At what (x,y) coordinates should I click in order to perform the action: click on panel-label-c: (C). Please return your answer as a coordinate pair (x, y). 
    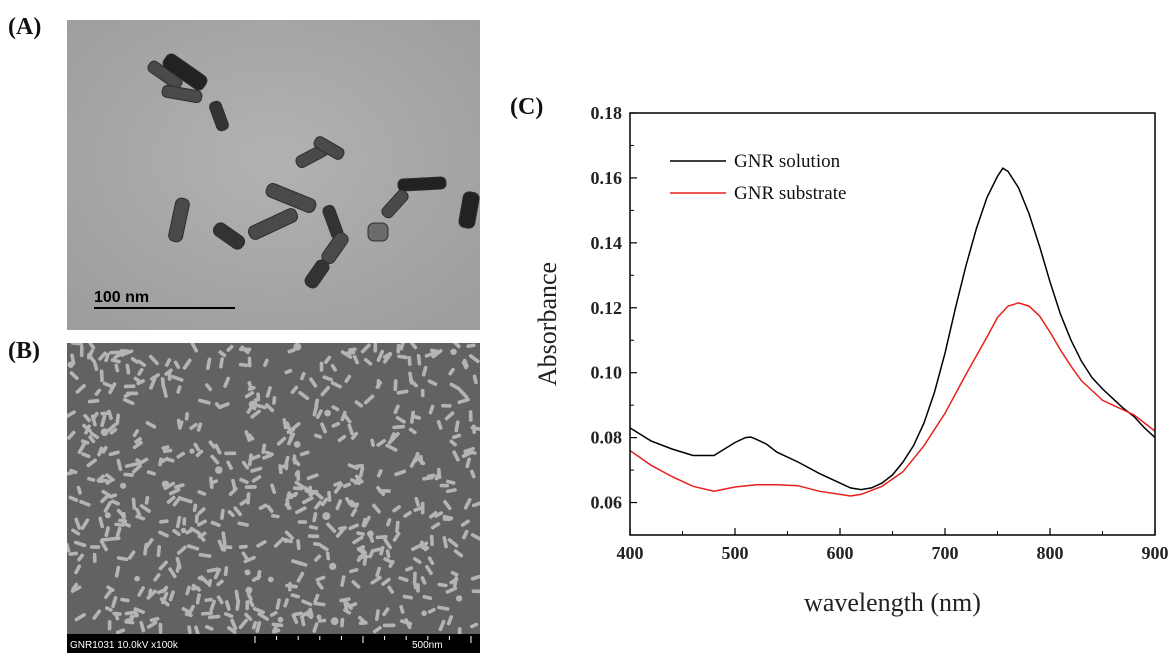
    Looking at the image, I should click on (527, 107).